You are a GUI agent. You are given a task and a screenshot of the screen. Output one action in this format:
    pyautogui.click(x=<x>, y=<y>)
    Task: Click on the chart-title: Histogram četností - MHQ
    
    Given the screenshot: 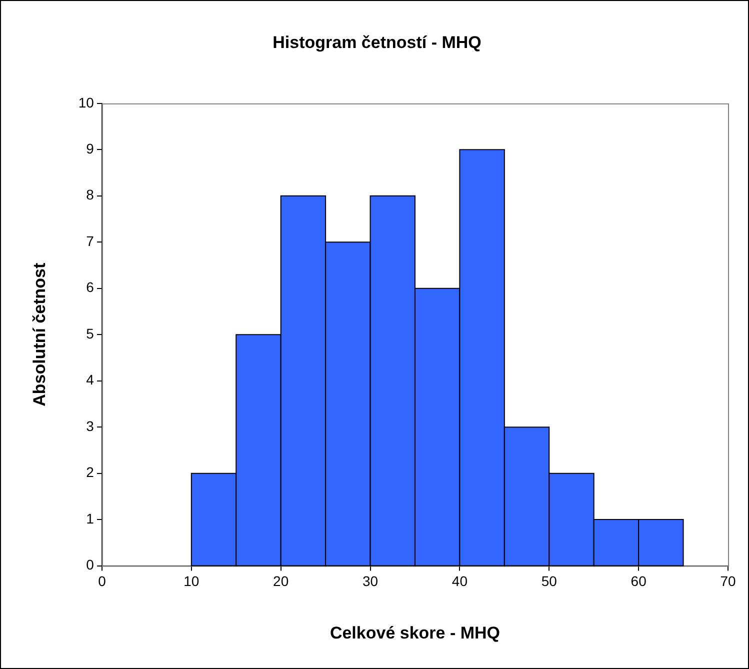 What is the action you would take?
    pyautogui.click(x=377, y=42)
    